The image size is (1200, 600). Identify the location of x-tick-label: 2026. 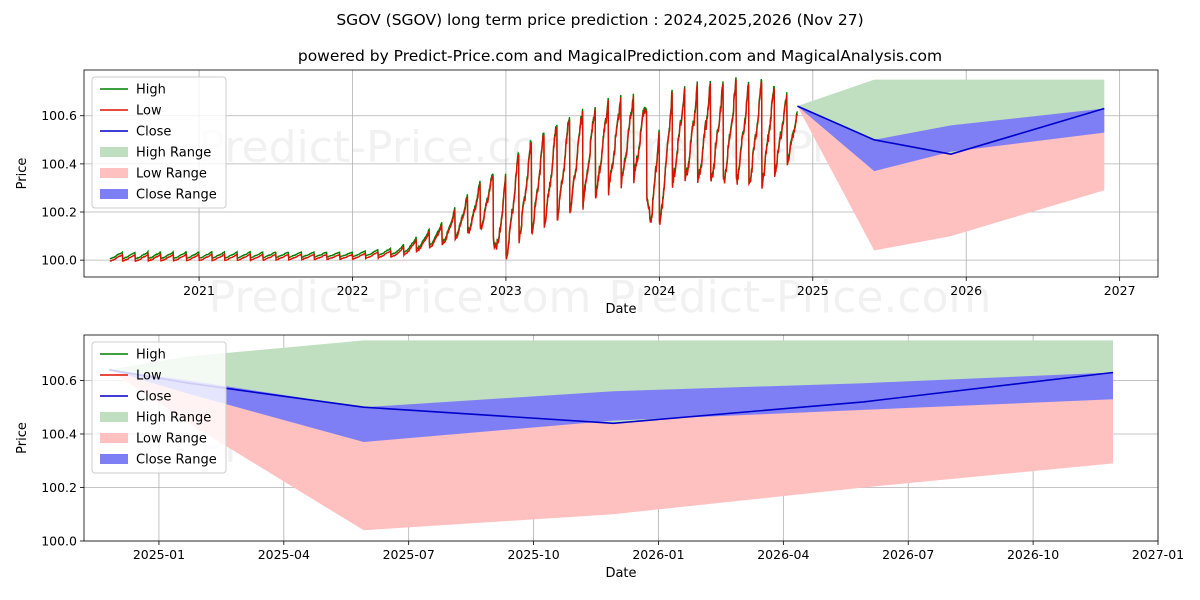
(966, 290).